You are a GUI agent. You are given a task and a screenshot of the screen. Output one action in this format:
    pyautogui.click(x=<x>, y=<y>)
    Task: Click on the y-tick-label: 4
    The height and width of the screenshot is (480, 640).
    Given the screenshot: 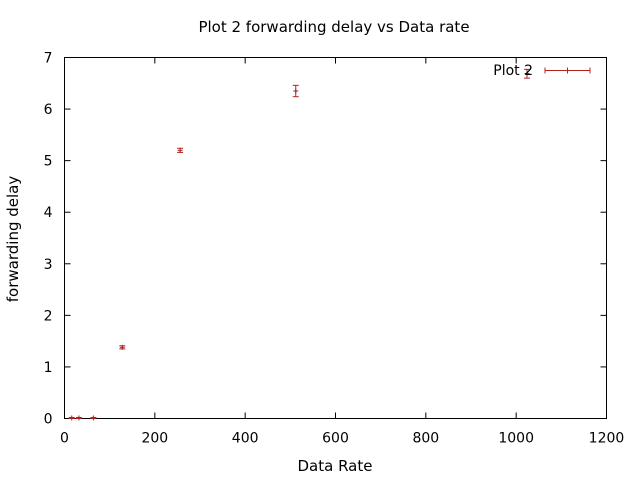 What is the action you would take?
    pyautogui.click(x=48, y=213)
    